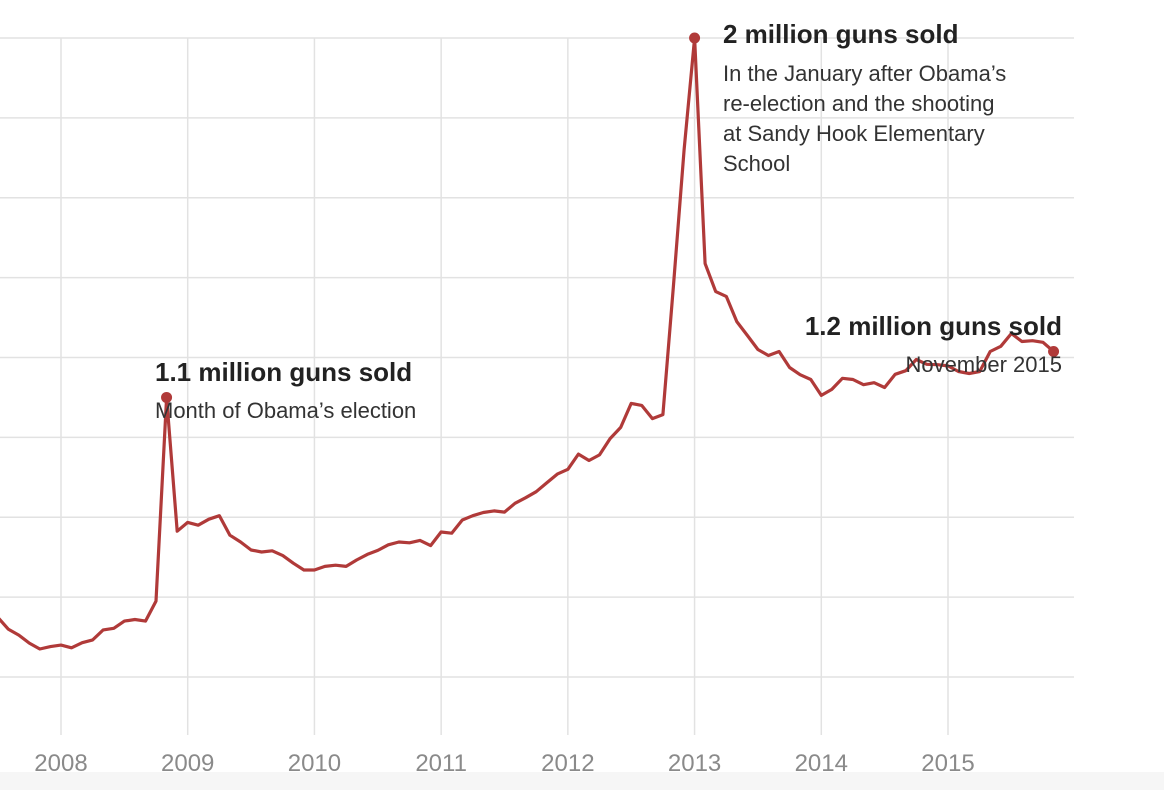 The height and width of the screenshot is (790, 1164). I want to click on annotation-peak-text-line-4: School, so click(756, 163).